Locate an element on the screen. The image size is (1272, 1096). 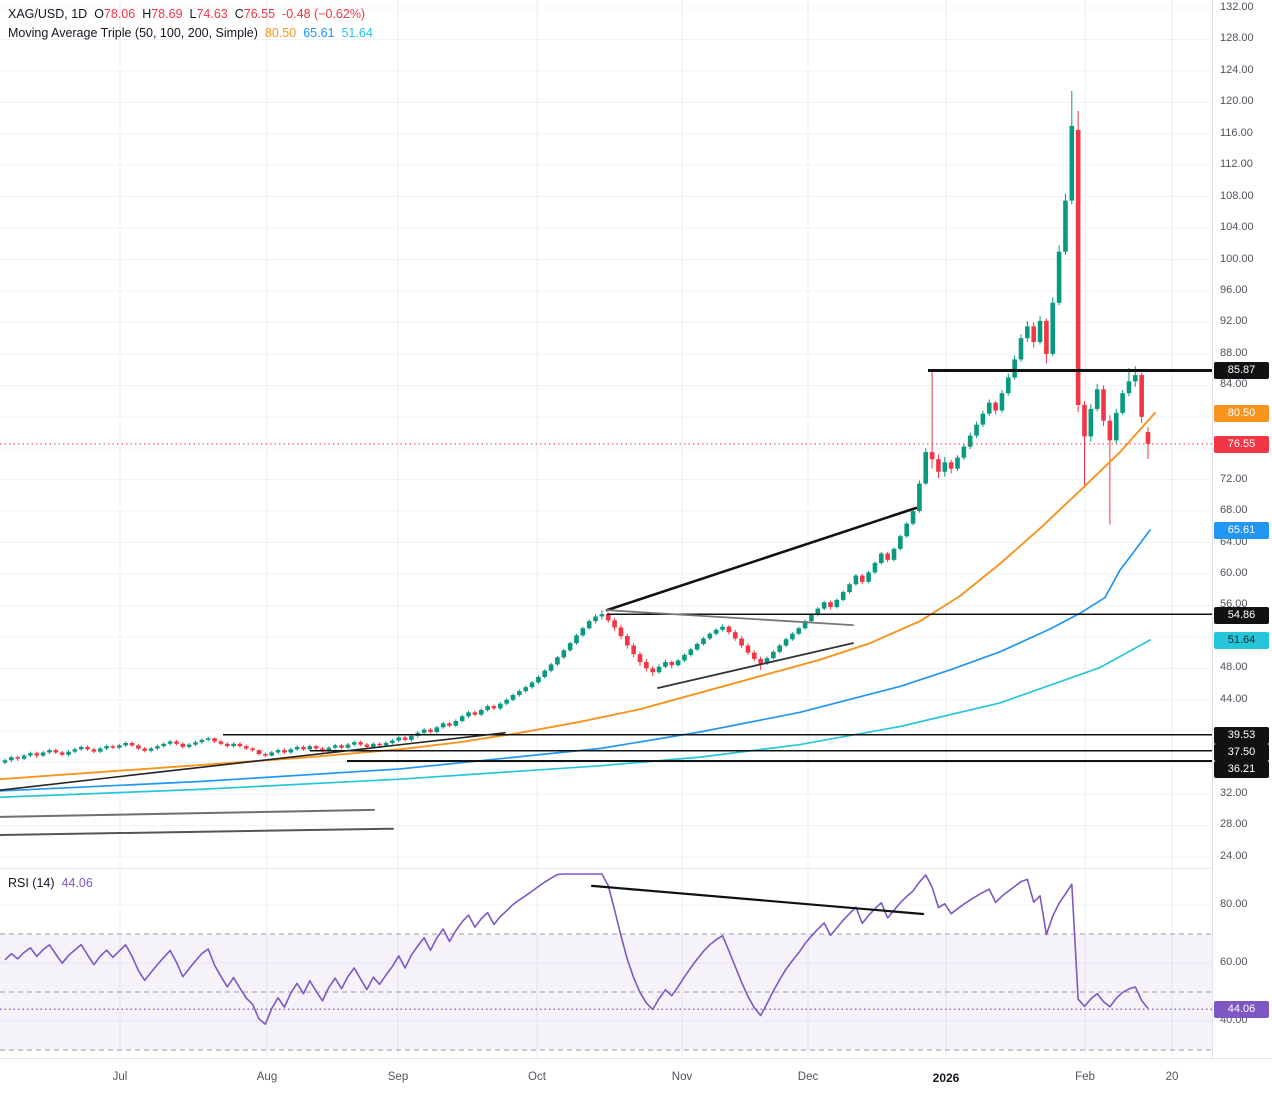
symbol-title: XAG/USD, 1D is located at coordinates (48, 14).